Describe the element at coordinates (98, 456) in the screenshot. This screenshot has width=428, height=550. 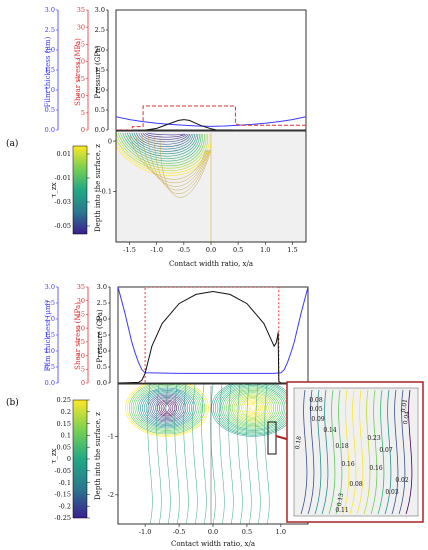
I see `panel-b-depth-axis-label: Depth into the surface, z` at that location.